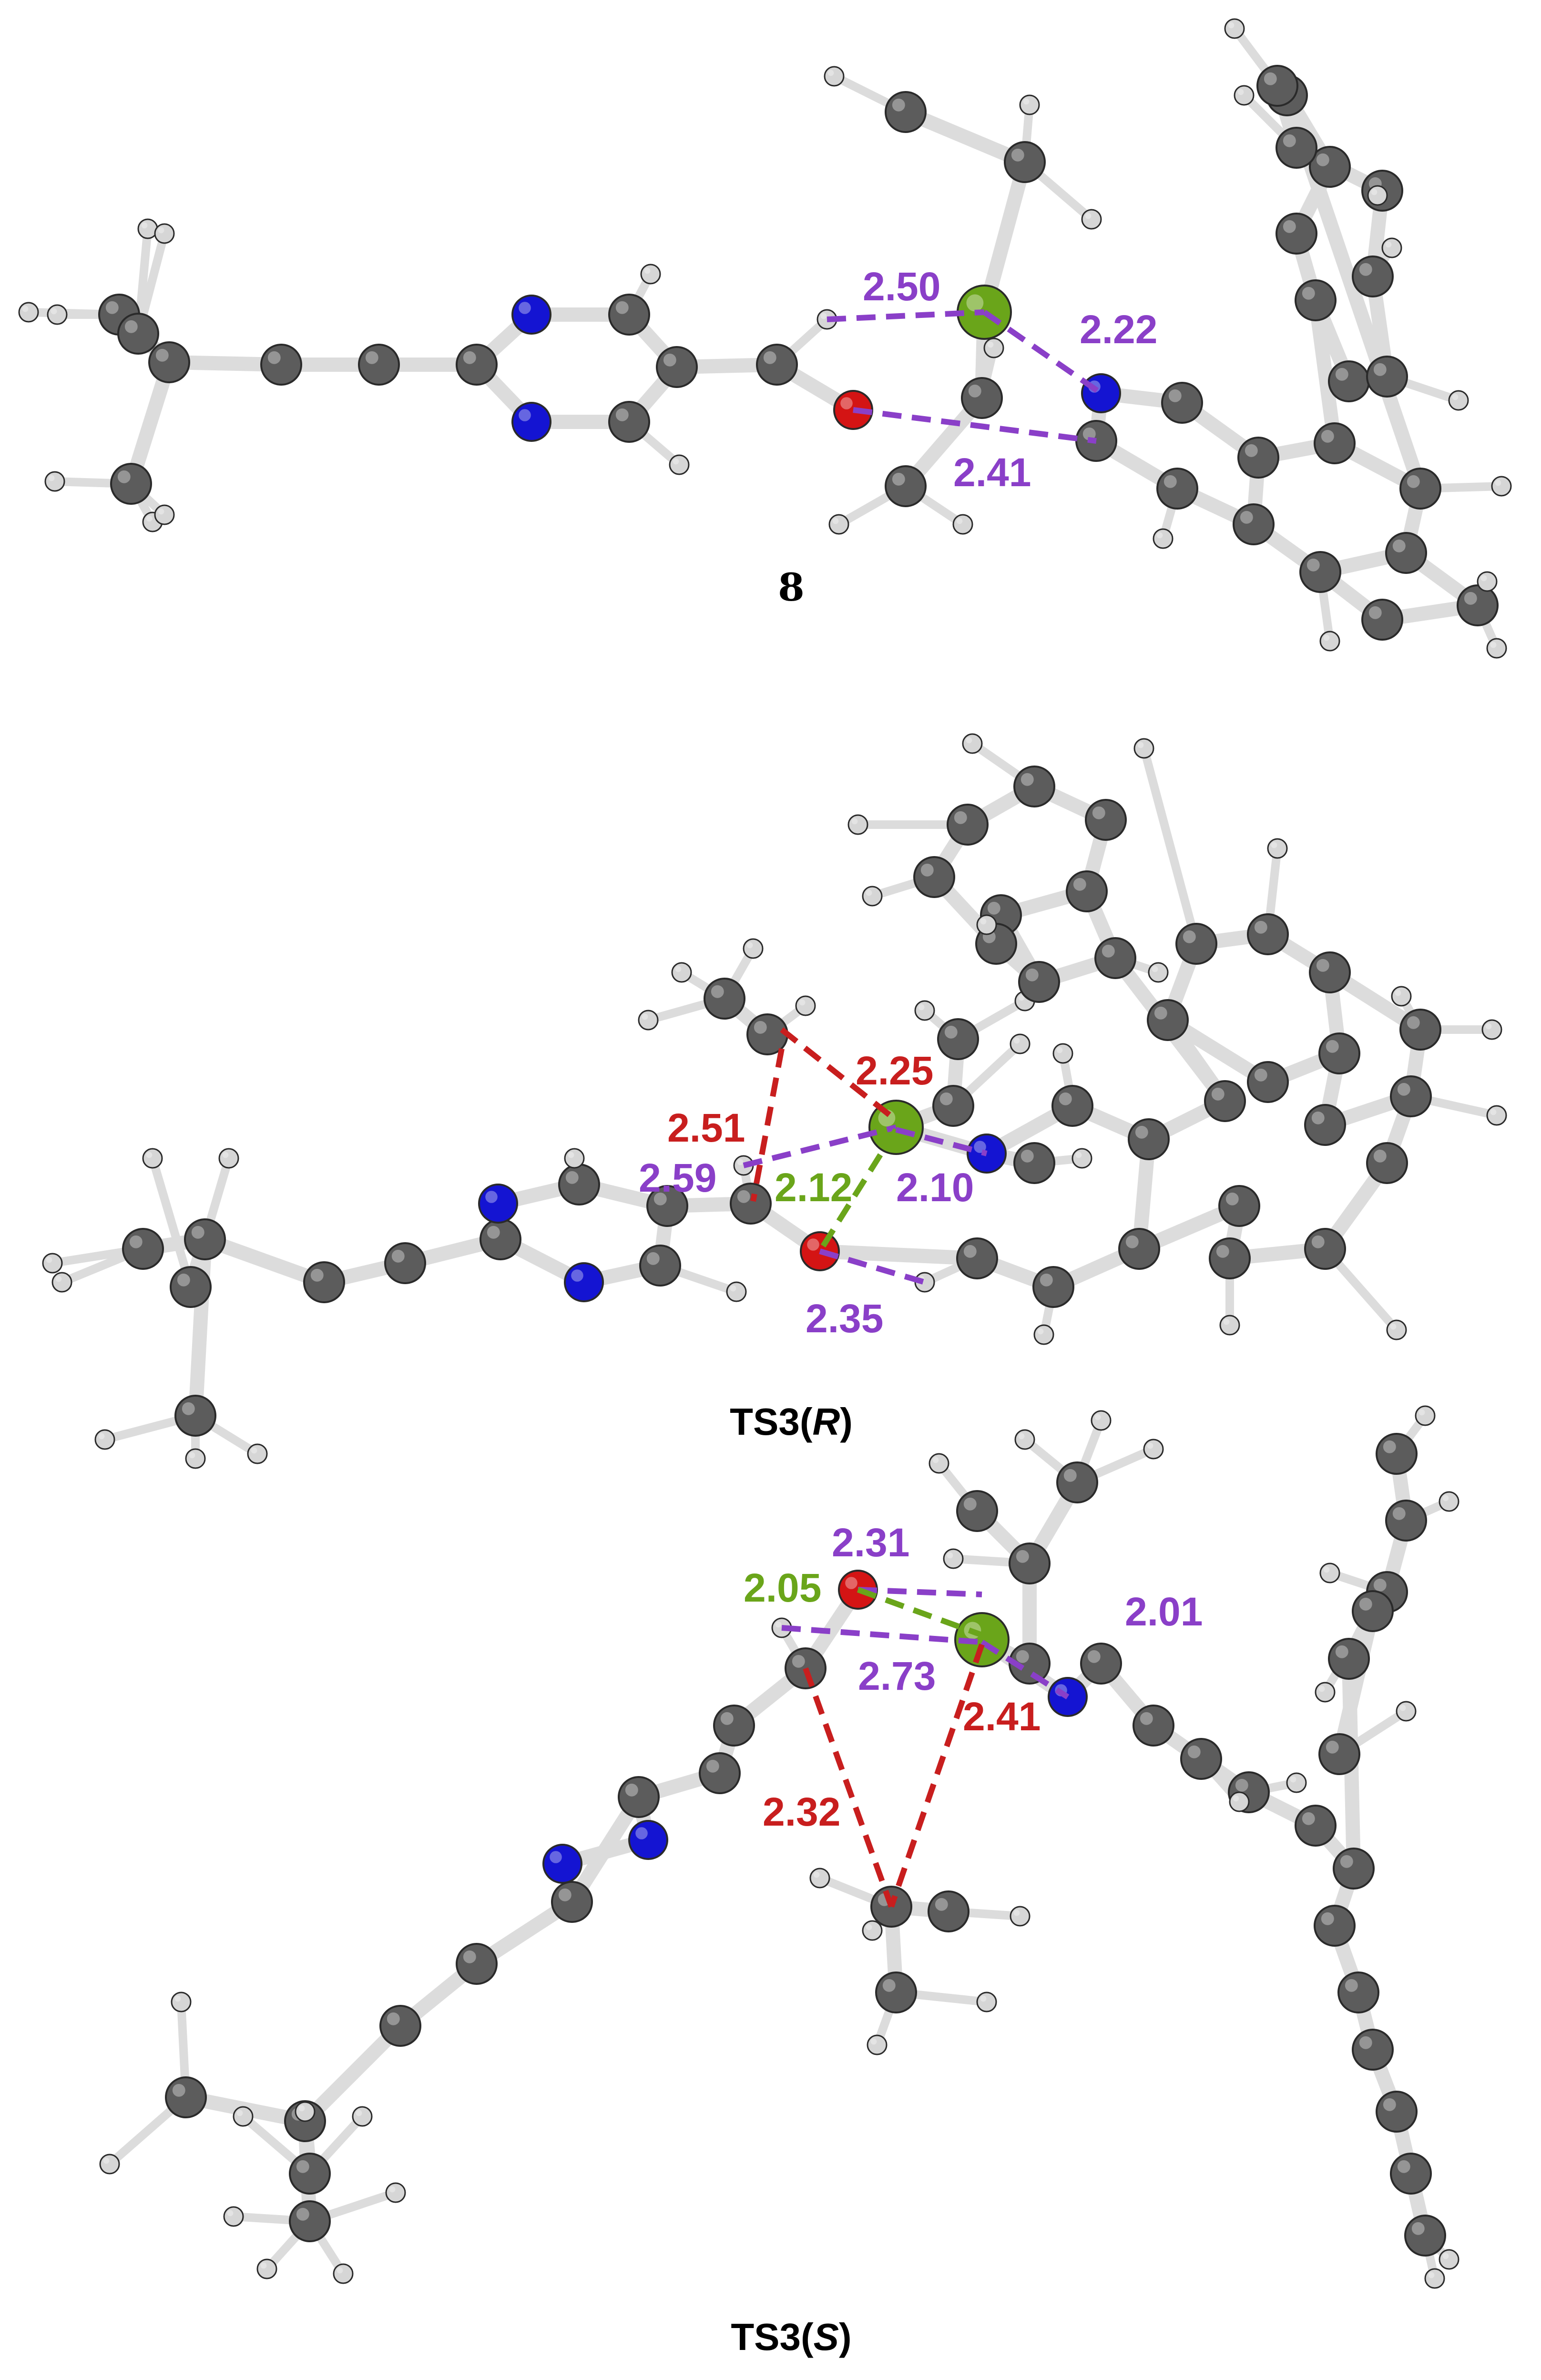  I want to click on distance-label: 2.25, so click(895, 1070).